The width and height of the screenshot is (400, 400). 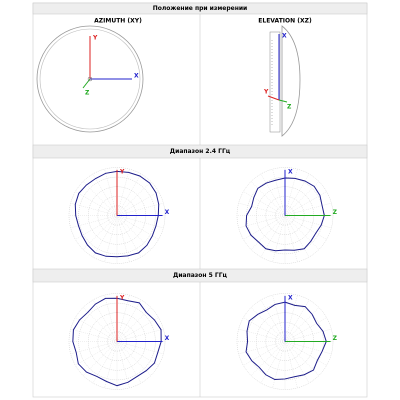 I want to click on band-title: Диапазон 5 ГГц, so click(x=200, y=275).